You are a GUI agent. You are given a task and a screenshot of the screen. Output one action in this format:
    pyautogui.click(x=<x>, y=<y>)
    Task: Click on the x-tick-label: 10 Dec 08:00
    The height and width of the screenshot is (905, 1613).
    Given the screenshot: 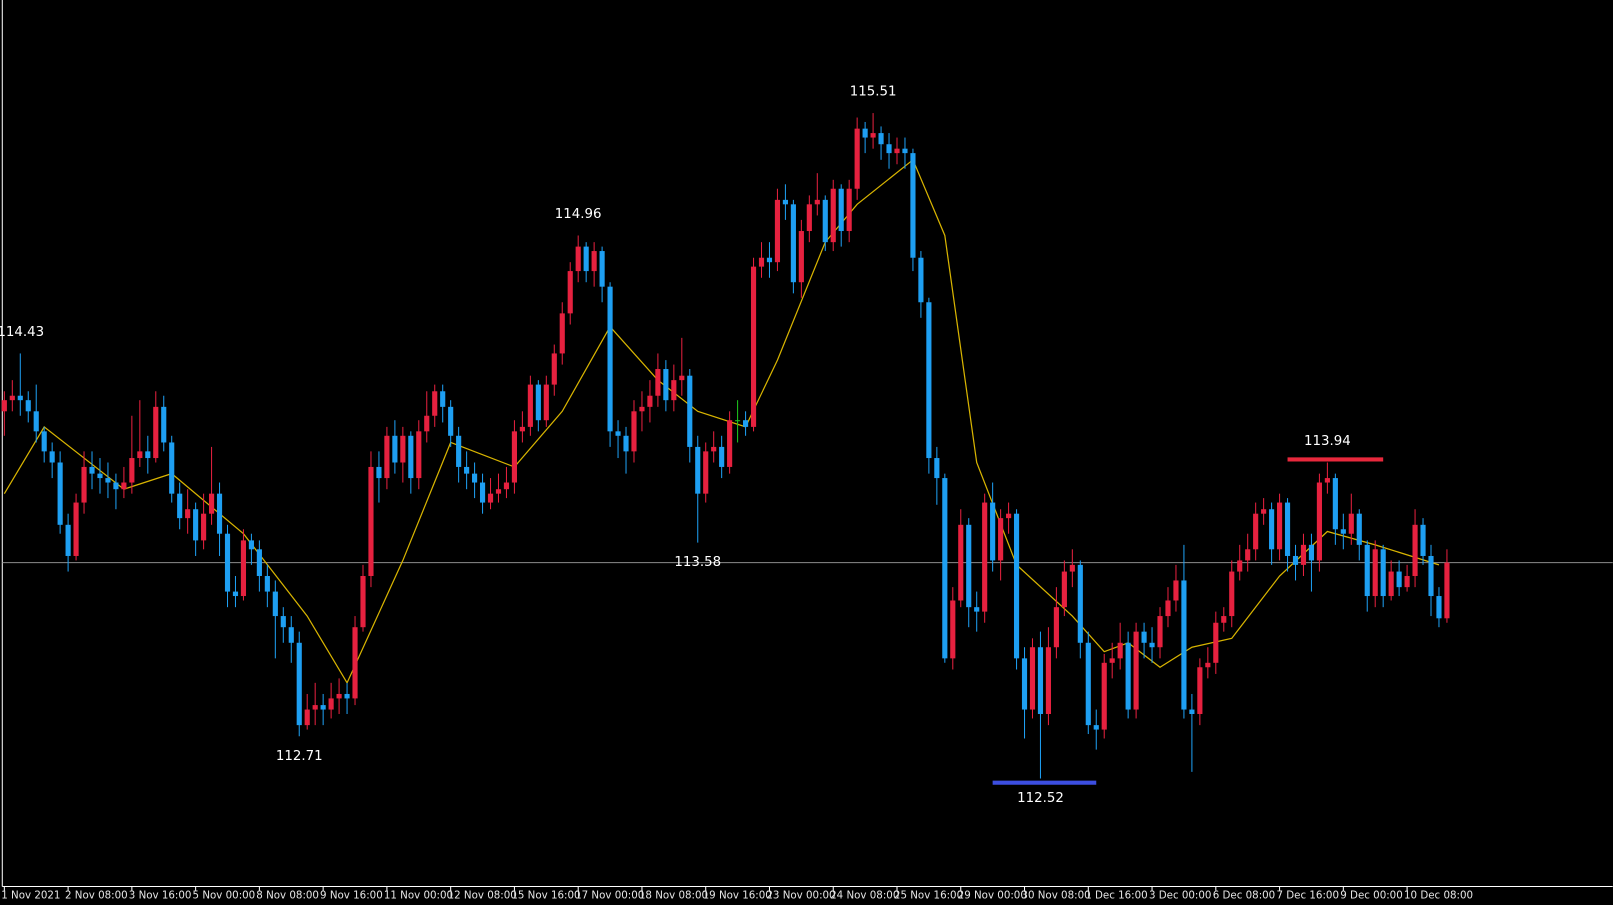 What is the action you would take?
    pyautogui.click(x=1438, y=896)
    